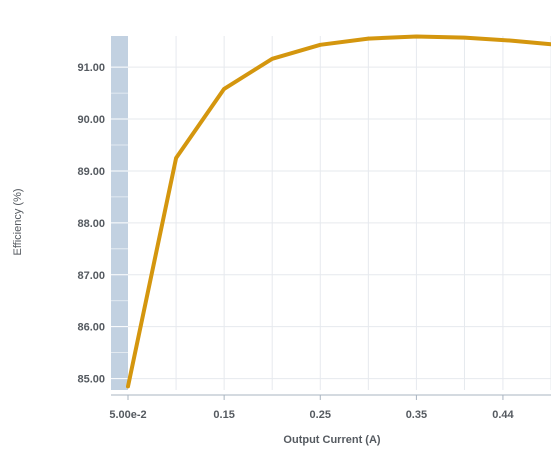  Describe the element at coordinates (127, 415) in the screenshot. I see `x-tick-label: 5.00e-2` at that location.